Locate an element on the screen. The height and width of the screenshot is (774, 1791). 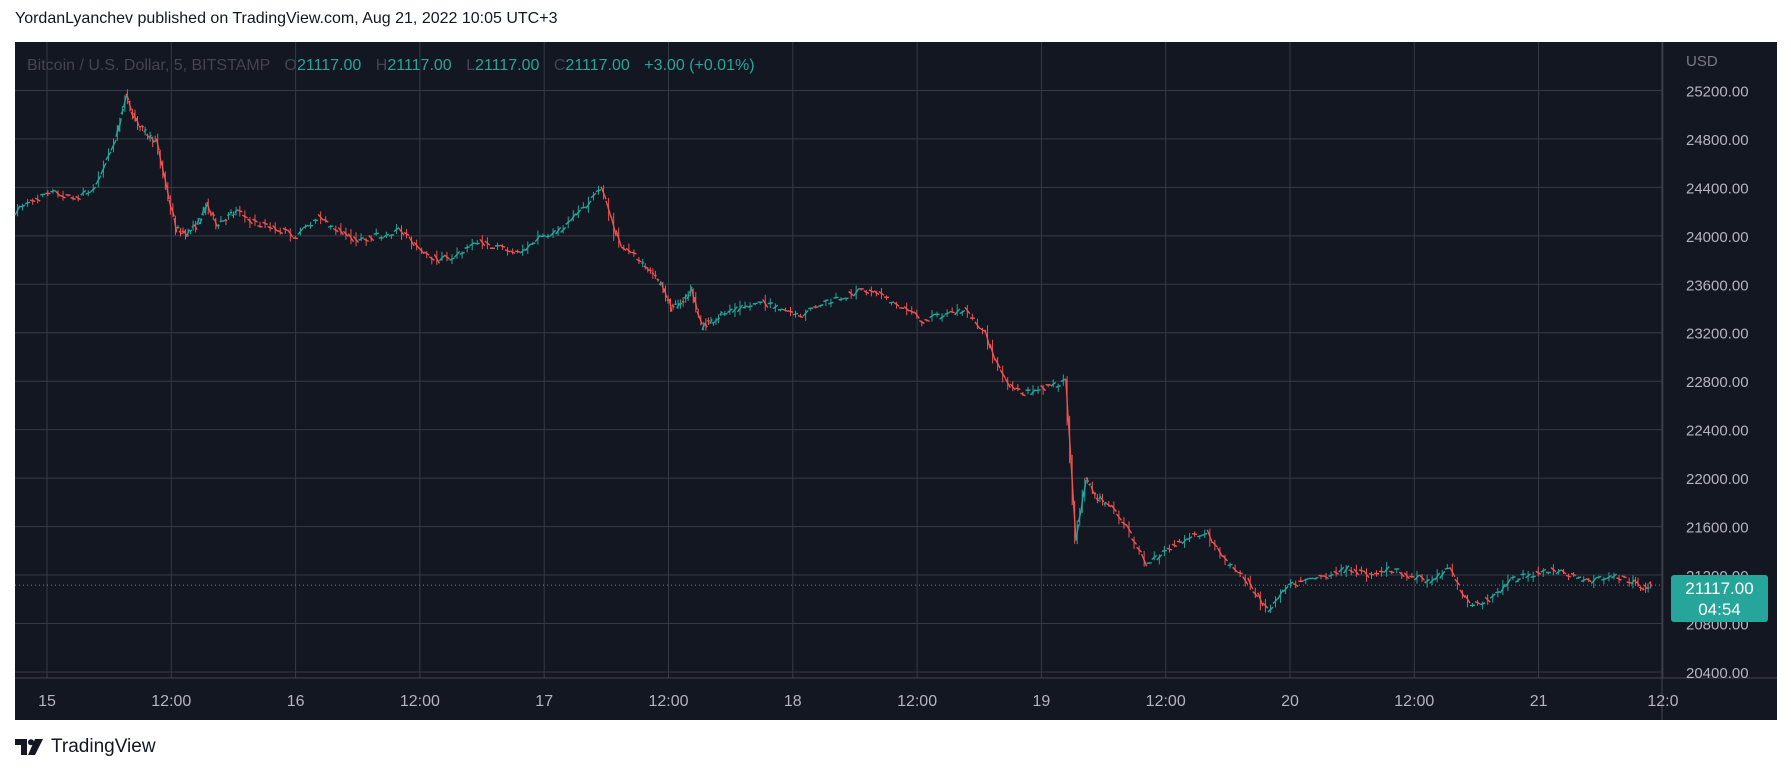
legend-low-label: L is located at coordinates (470, 65).